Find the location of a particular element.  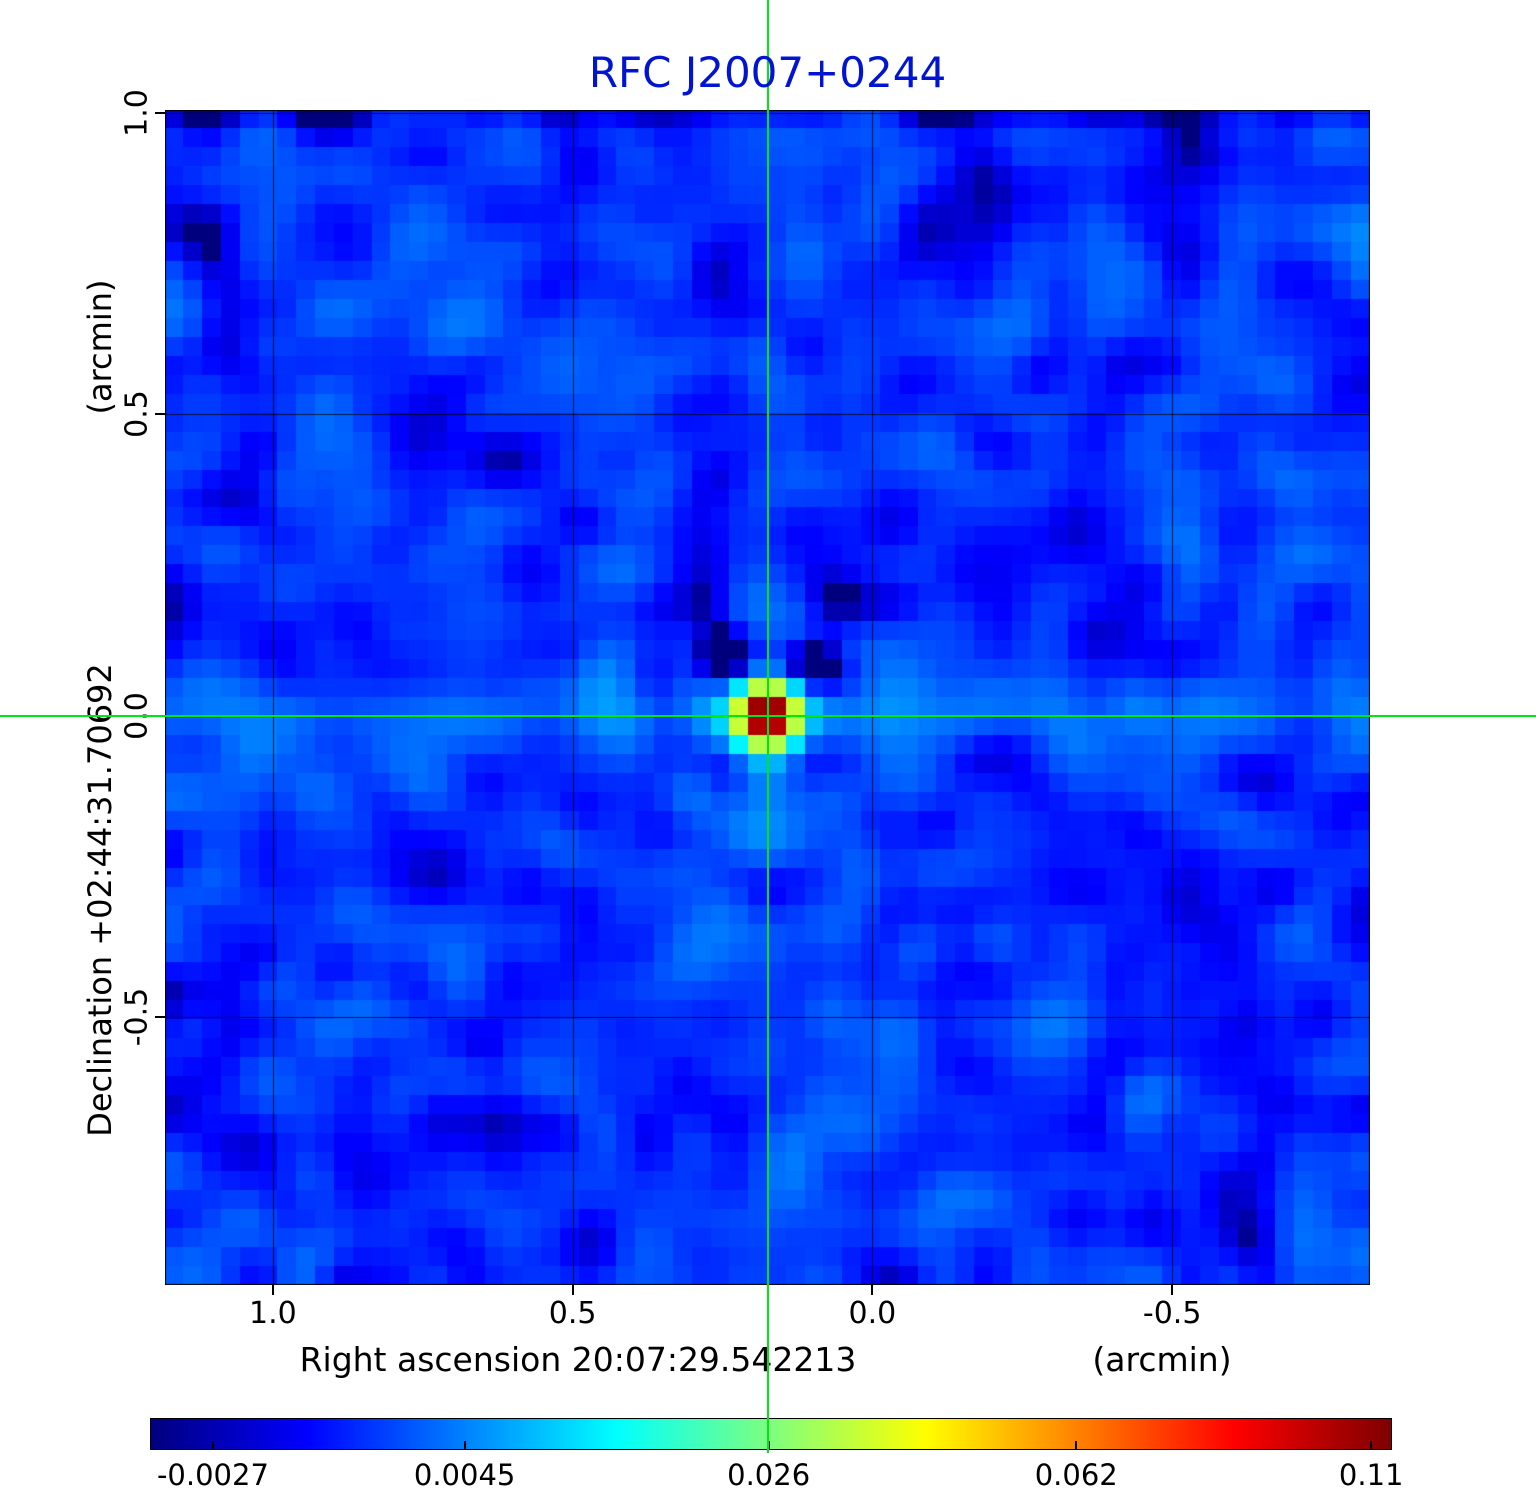

colorbar-tick-label: 0.026 is located at coordinates (769, 1475).